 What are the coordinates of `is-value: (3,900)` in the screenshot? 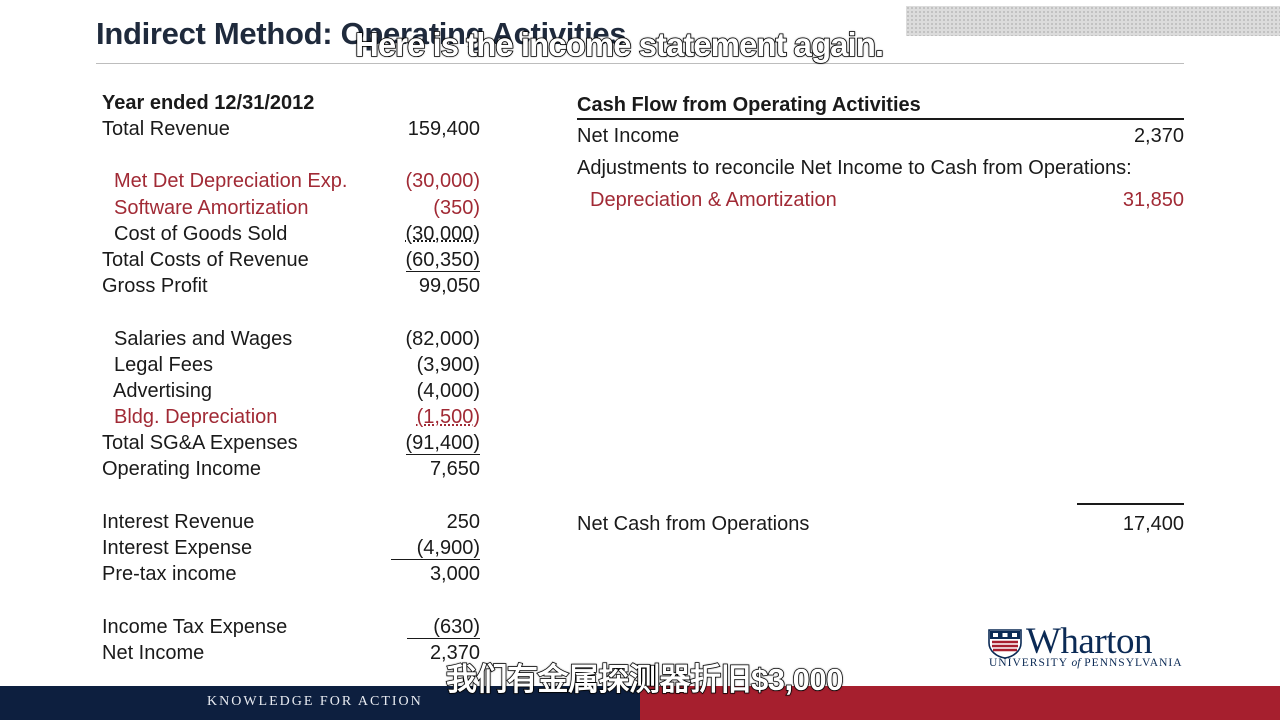 It's located at (448, 364).